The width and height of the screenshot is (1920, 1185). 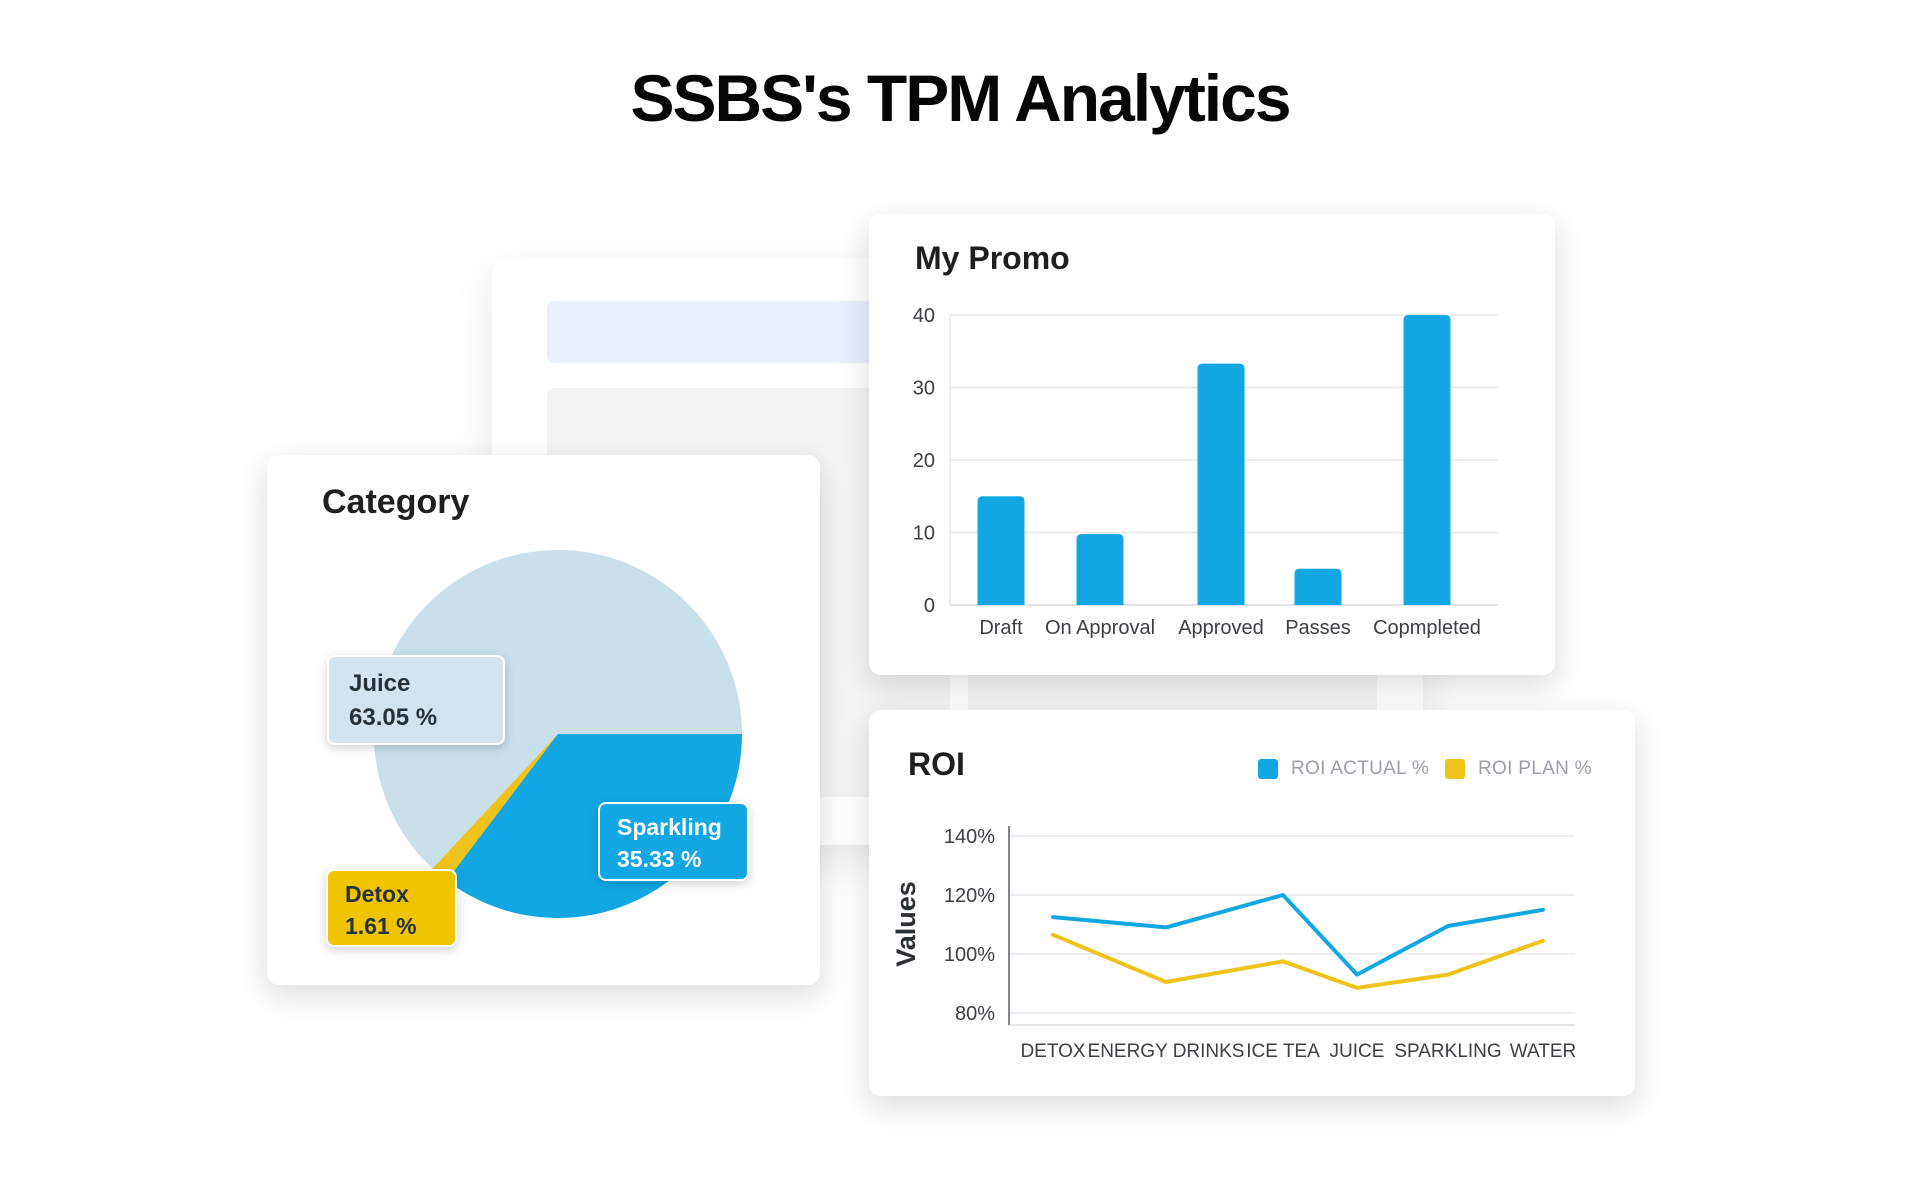 What do you see at coordinates (396, 502) in the screenshot?
I see `category-title: Category` at bounding box center [396, 502].